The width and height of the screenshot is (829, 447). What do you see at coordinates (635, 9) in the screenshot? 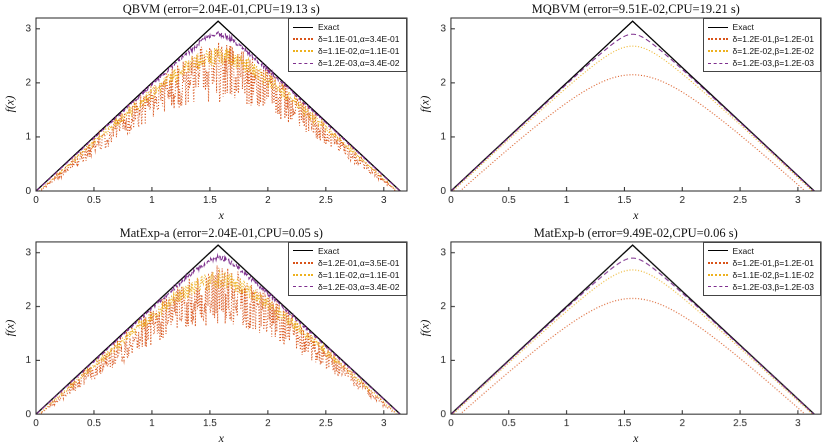
I see `chart-title: MQBVM (error=9.51E-02,CPU=19.21 s)` at bounding box center [635, 9].